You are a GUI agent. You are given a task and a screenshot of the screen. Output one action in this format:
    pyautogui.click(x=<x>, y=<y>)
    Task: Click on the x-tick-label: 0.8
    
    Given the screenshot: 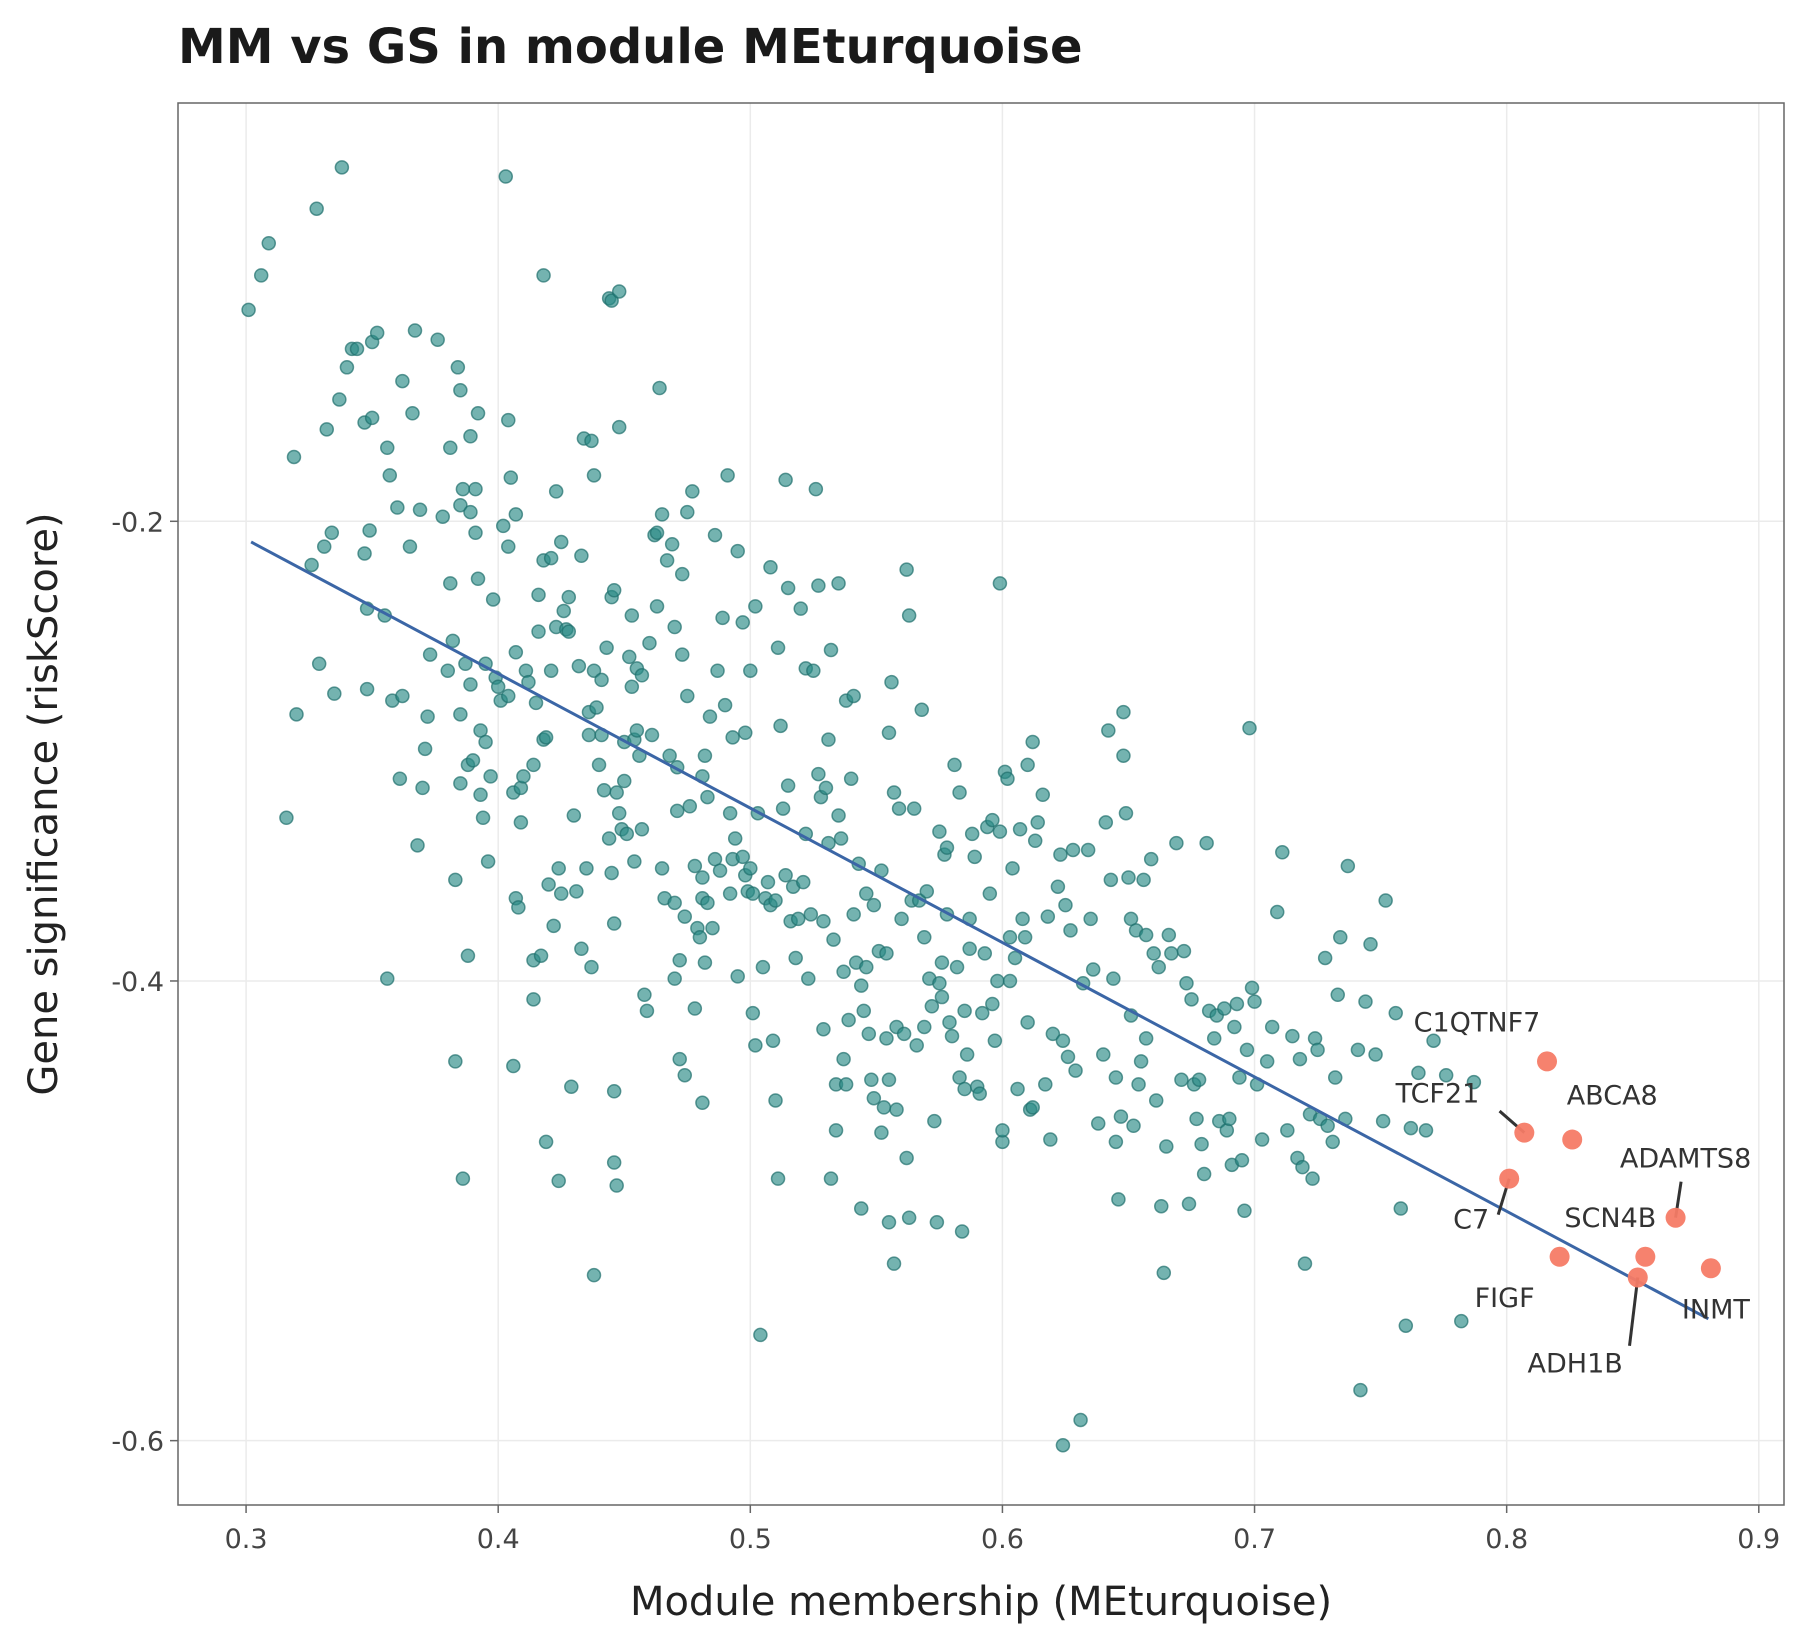 What is the action you would take?
    pyautogui.click(x=1506, y=1539)
    